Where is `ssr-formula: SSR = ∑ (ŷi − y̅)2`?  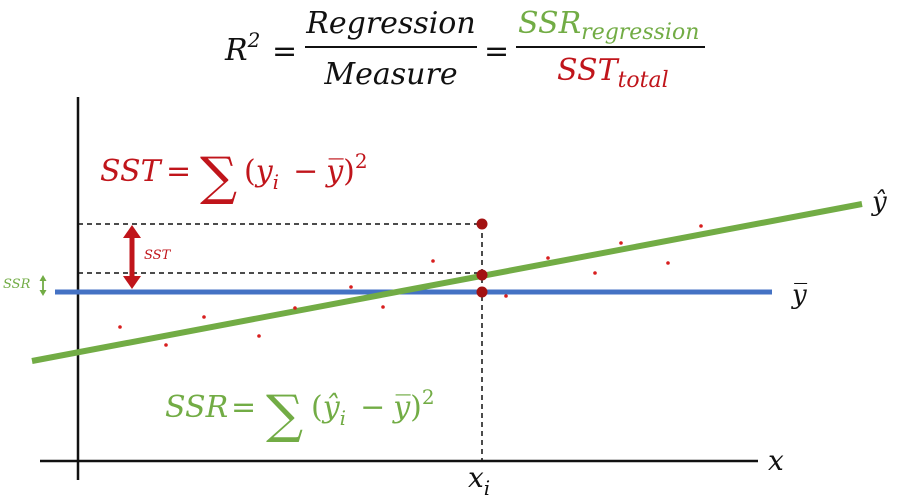
ssr-formula: SSR = ∑ (ŷi − y̅)2 is located at coordinates (300, 415).